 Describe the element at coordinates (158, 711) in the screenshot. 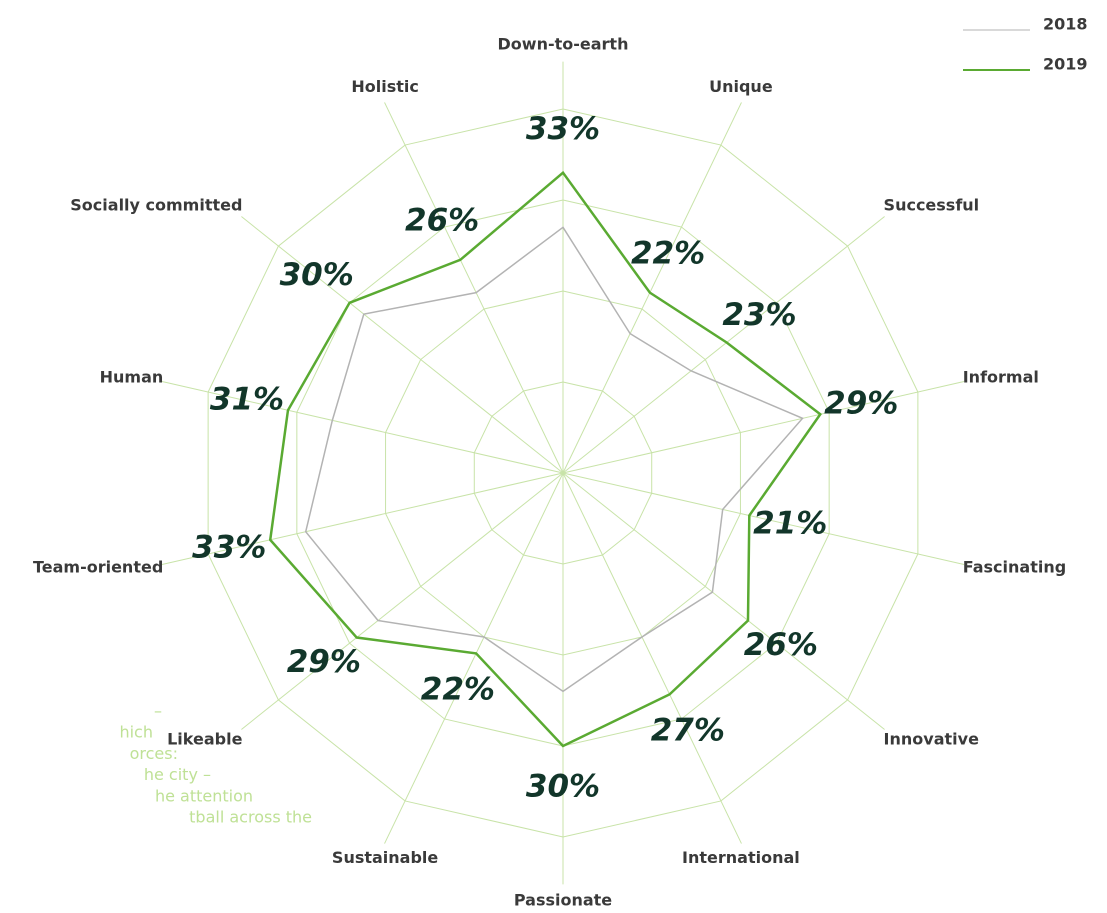

I see `side-text: –` at that location.